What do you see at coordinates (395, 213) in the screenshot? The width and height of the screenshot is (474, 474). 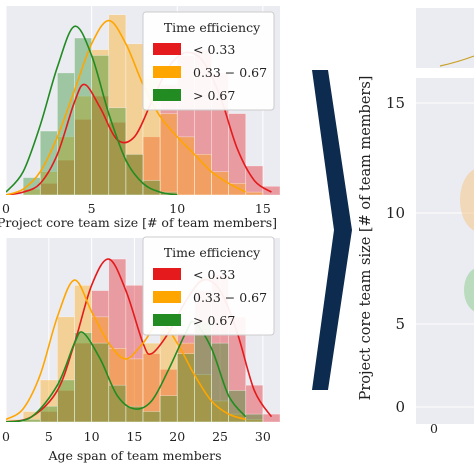 I see `right-y-tick-10: 10` at bounding box center [395, 213].